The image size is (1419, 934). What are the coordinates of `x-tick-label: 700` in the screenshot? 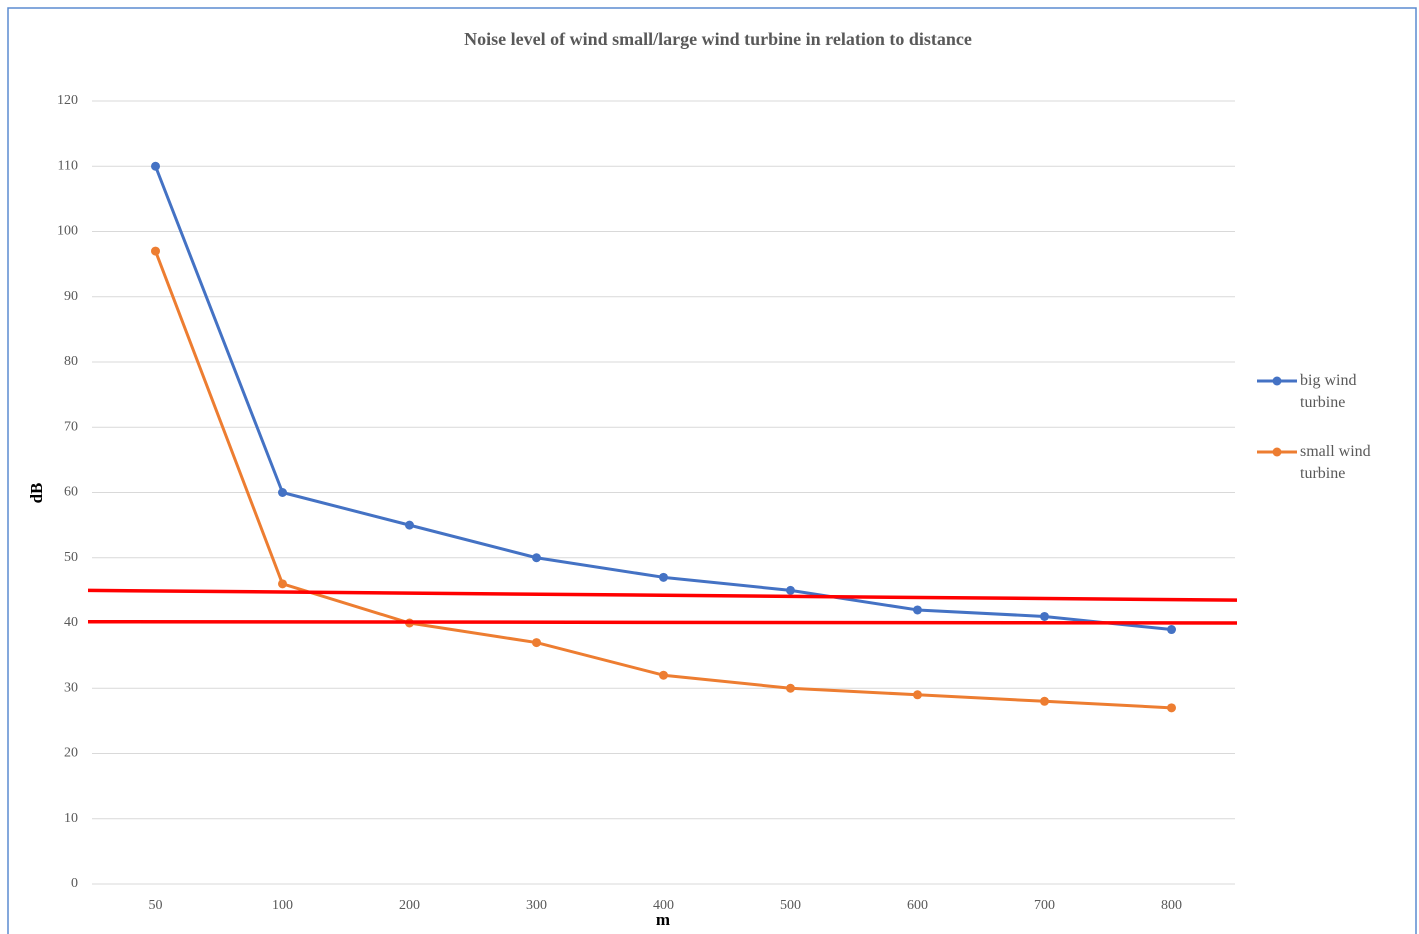 It's located at (1044, 905).